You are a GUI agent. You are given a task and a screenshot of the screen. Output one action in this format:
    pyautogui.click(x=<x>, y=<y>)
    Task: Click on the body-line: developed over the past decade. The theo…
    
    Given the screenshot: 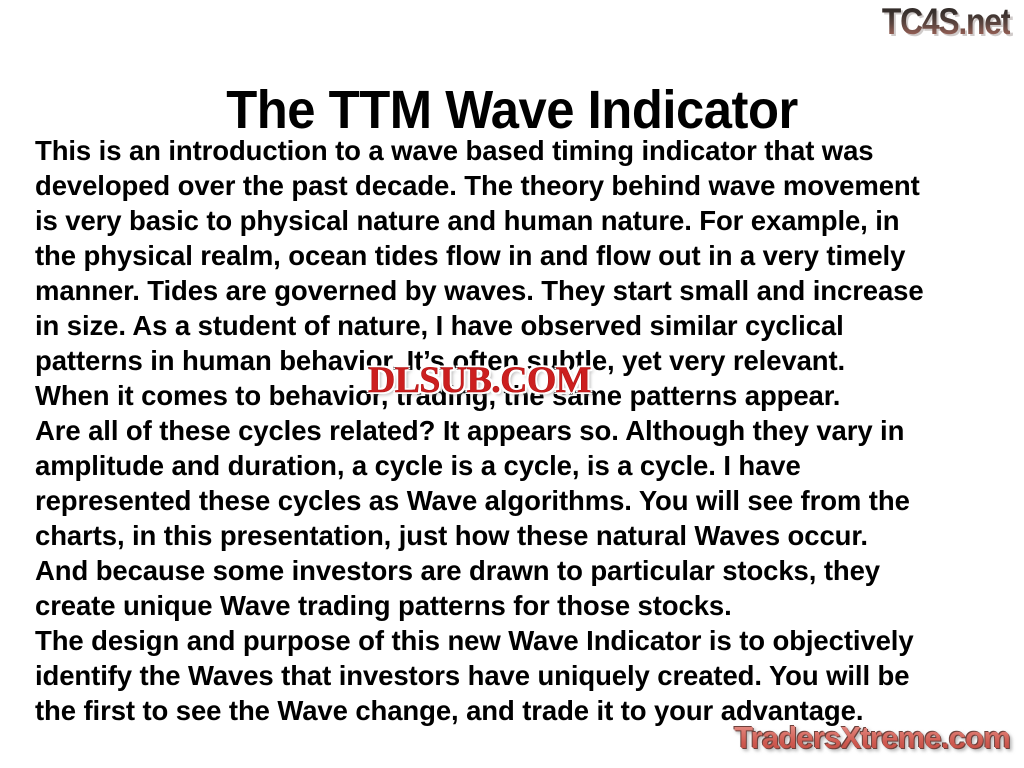 What is the action you would take?
    pyautogui.click(x=477, y=185)
    